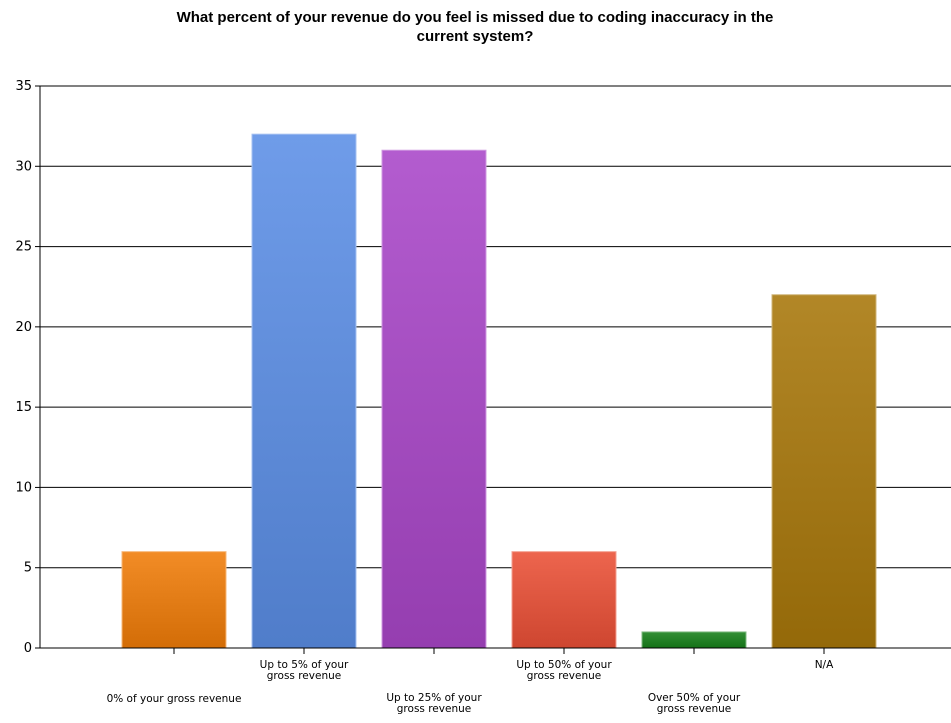 The height and width of the screenshot is (723, 951). Describe the element at coordinates (23, 407) in the screenshot. I see `y-tick-label: 15` at that location.